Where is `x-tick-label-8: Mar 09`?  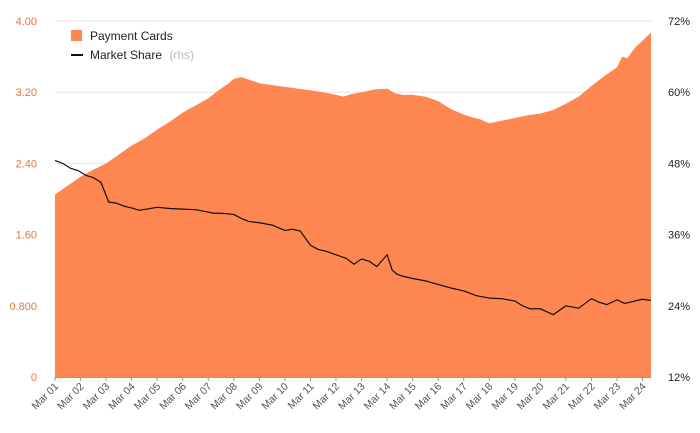 x-tick-label-8: Mar 09 is located at coordinates (250, 397).